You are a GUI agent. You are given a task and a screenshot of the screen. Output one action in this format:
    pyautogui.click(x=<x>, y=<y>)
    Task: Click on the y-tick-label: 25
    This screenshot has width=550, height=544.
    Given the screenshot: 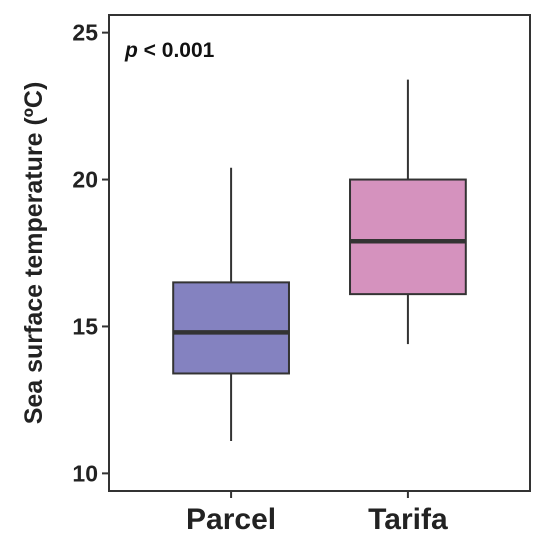 What is the action you would take?
    pyautogui.click(x=85, y=33)
    